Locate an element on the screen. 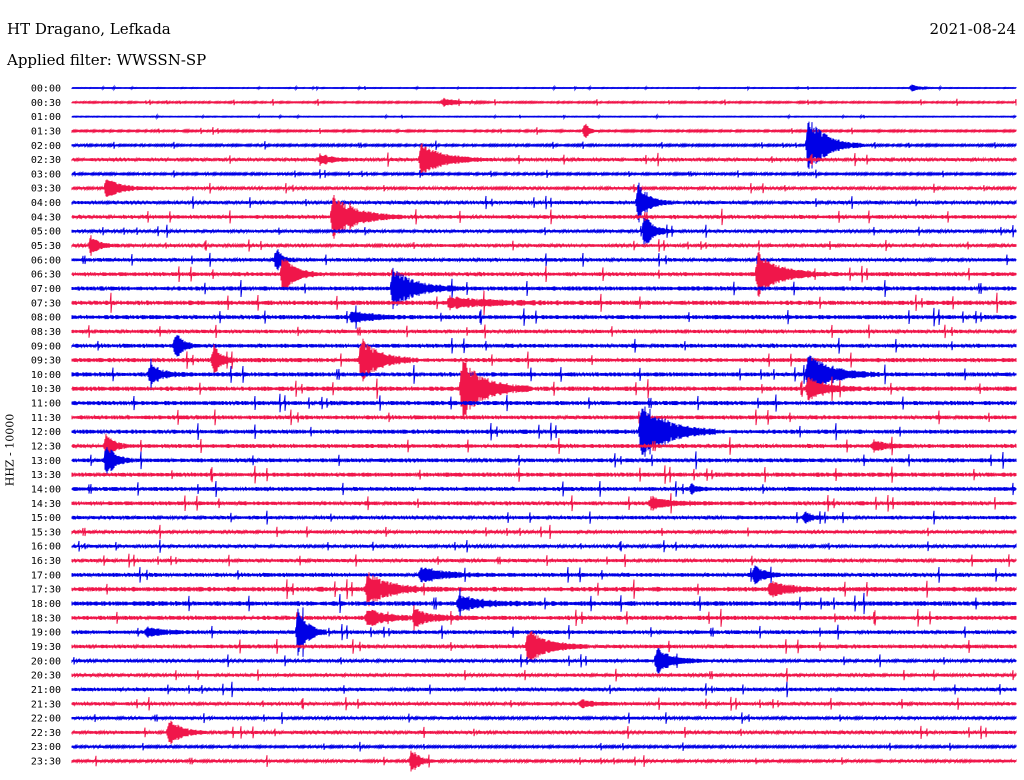 Image resolution: width=1024 pixels, height=780 pixels. row-time-label: 02:30 is located at coordinates (46, 160).